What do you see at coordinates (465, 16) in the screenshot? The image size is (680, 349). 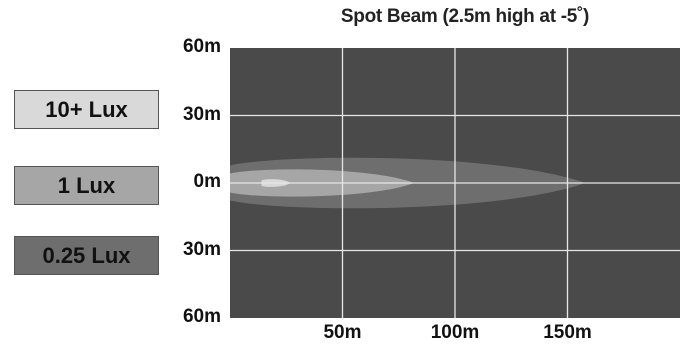 I see `chart-title: Spot Beam (2.5m high at -5˚)` at bounding box center [465, 16].